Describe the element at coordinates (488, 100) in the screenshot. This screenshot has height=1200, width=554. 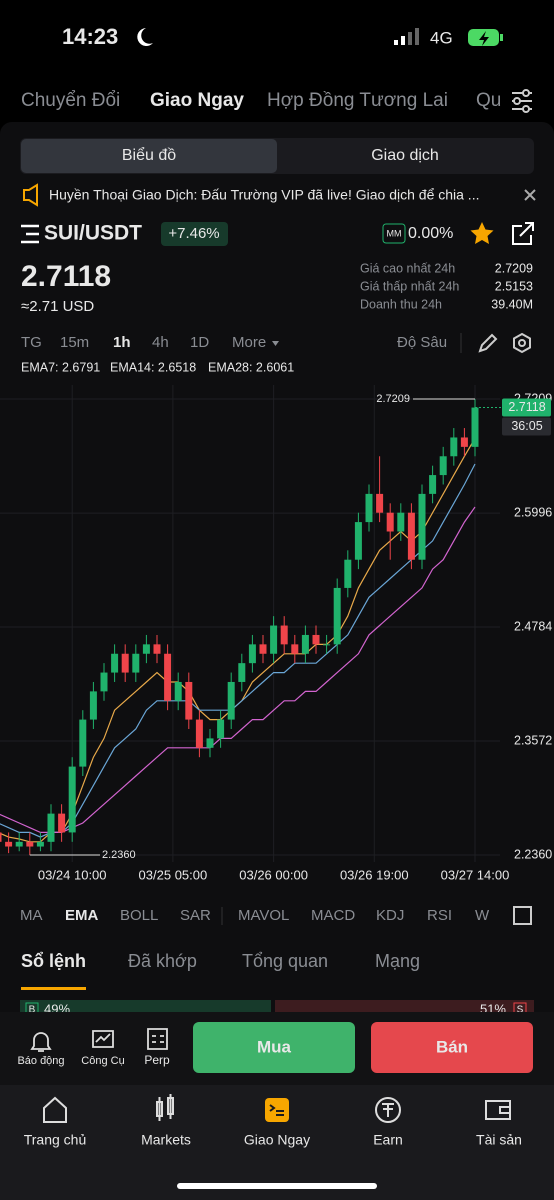
I see `tab: Qu` at that location.